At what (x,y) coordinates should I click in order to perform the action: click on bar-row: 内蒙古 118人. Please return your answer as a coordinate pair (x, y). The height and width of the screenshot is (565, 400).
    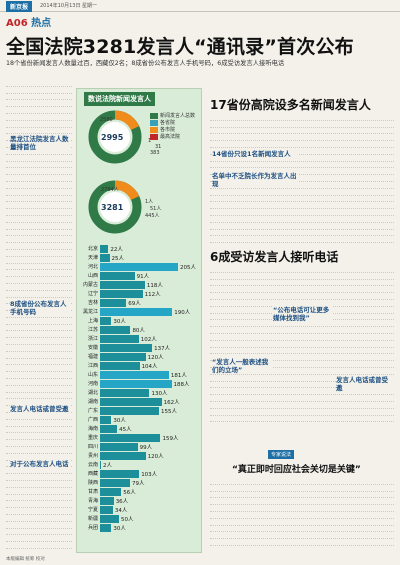
    Looking at the image, I should click on (140, 284).